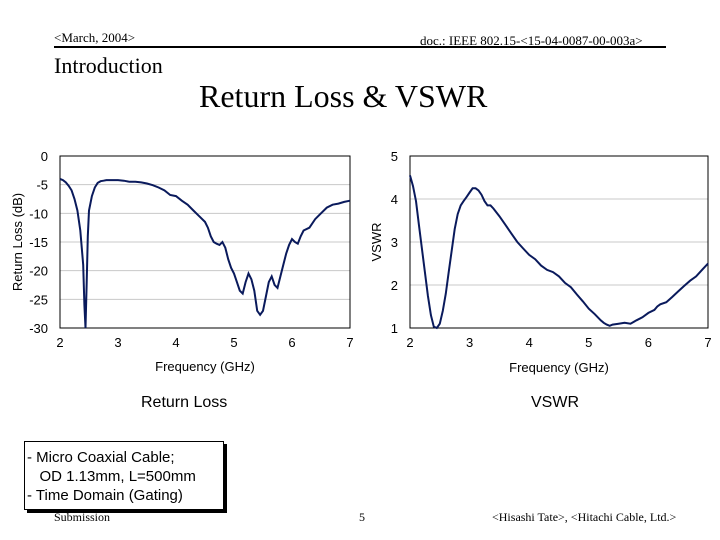 The image size is (720, 540). What do you see at coordinates (205, 253) in the screenshot?
I see `return-loss-series` at bounding box center [205, 253].